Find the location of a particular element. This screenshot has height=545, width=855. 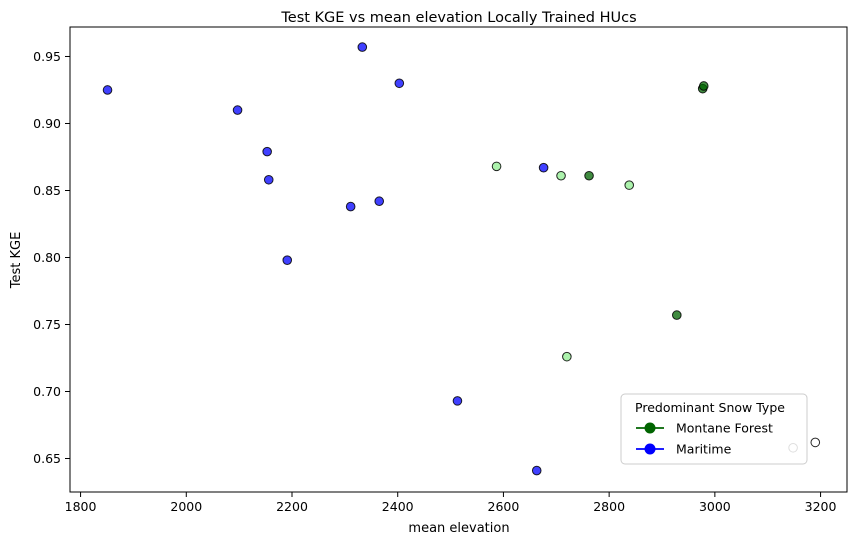

x-tick-label: 3000 is located at coordinates (715, 506).